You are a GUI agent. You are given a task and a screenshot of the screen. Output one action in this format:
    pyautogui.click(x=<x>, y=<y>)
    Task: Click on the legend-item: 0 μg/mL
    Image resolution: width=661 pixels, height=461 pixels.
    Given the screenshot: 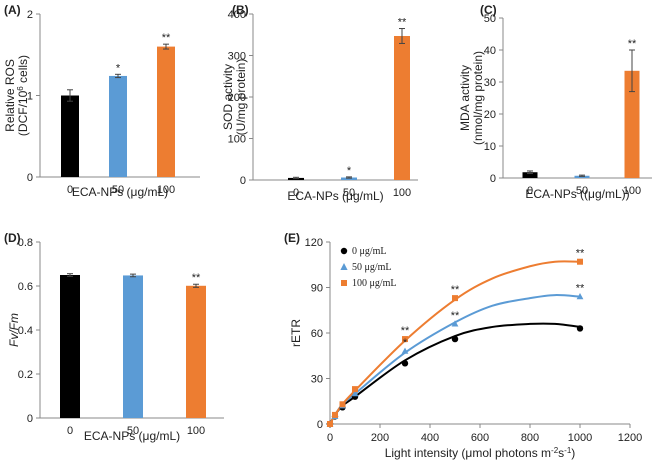 What is the action you would take?
    pyautogui.click(x=363, y=251)
    